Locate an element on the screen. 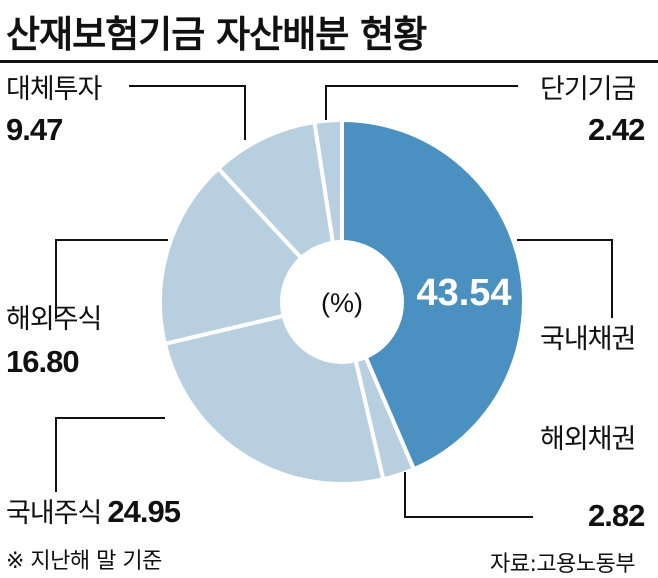 The height and width of the screenshot is (578, 658). footnote: ※ 지난해 말 기준 is located at coordinates (84, 561).